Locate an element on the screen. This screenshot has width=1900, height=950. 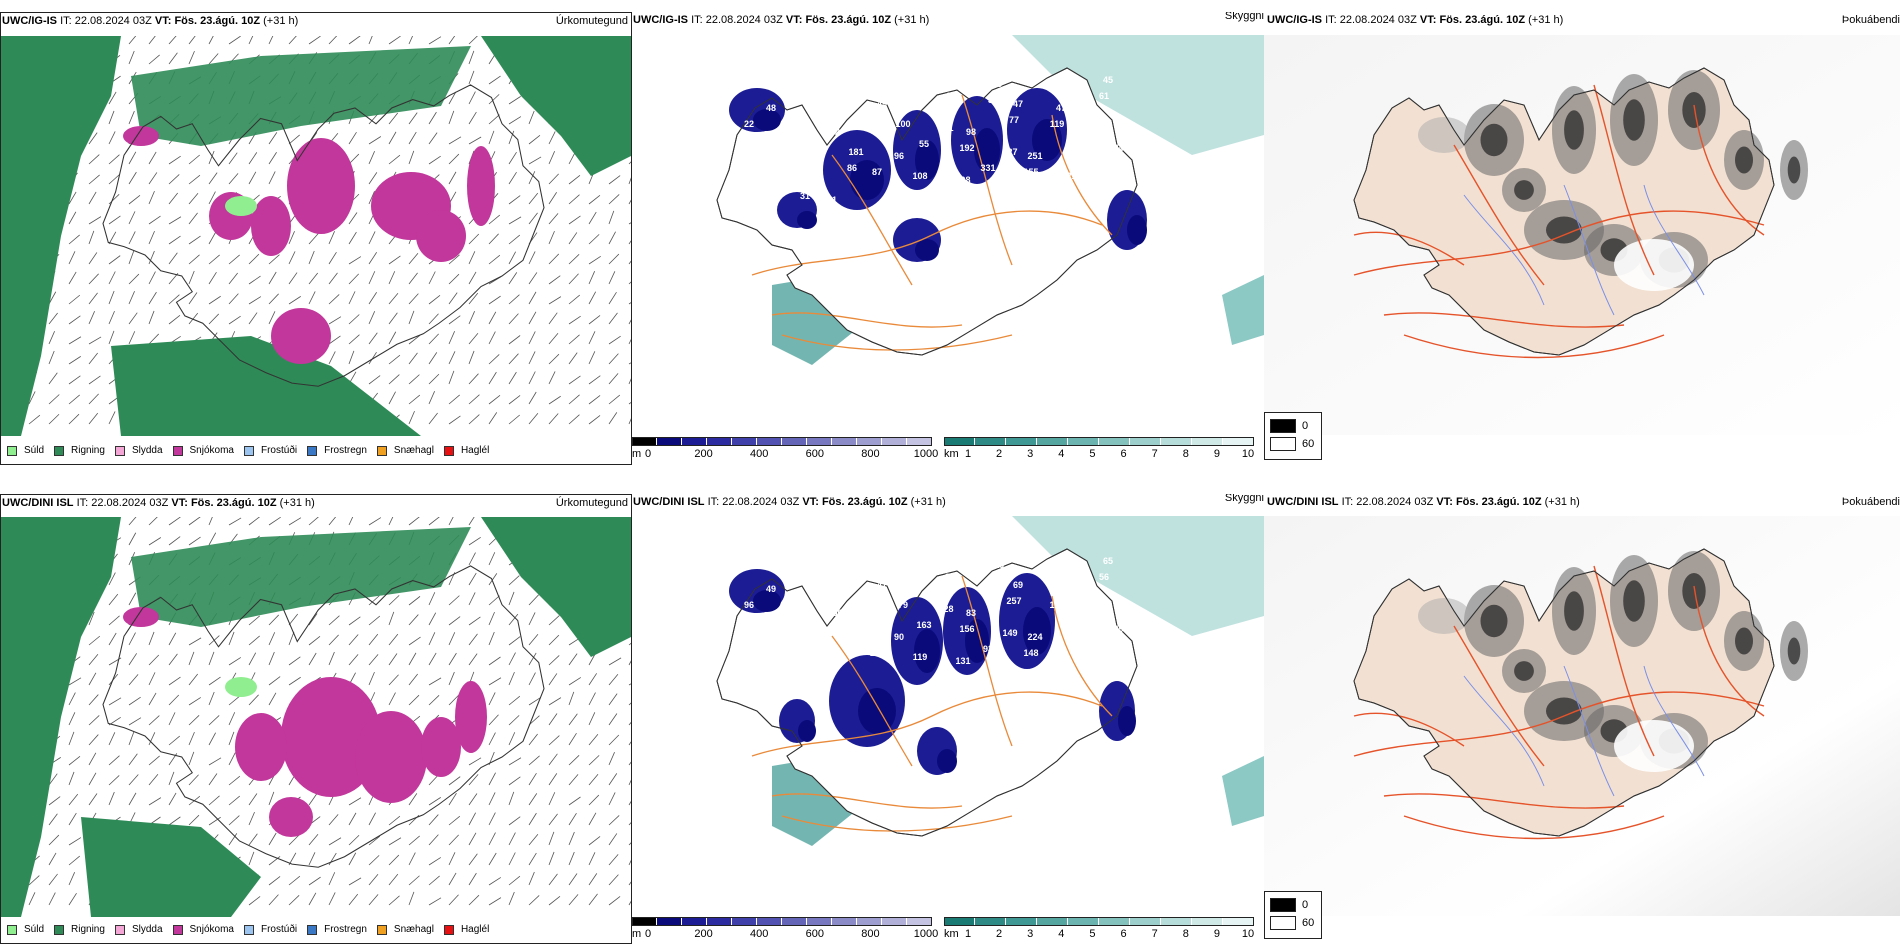
cloud-base-value: 47 is located at coordinates (882, 585).